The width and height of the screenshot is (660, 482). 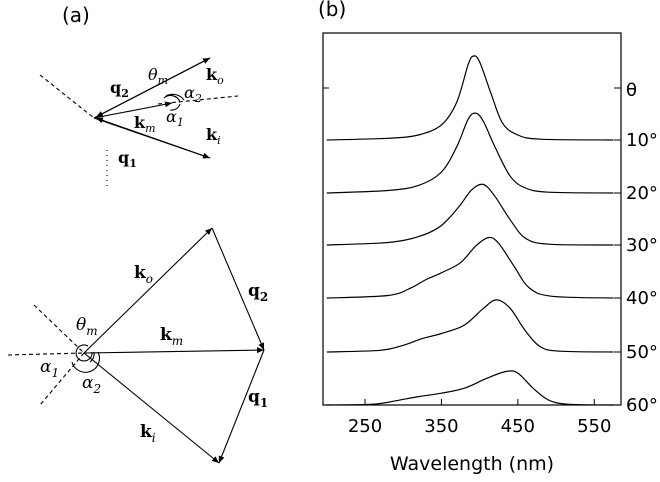 What do you see at coordinates (153, 138) in the screenshot?
I see `upper-q1-arrow` at bounding box center [153, 138].